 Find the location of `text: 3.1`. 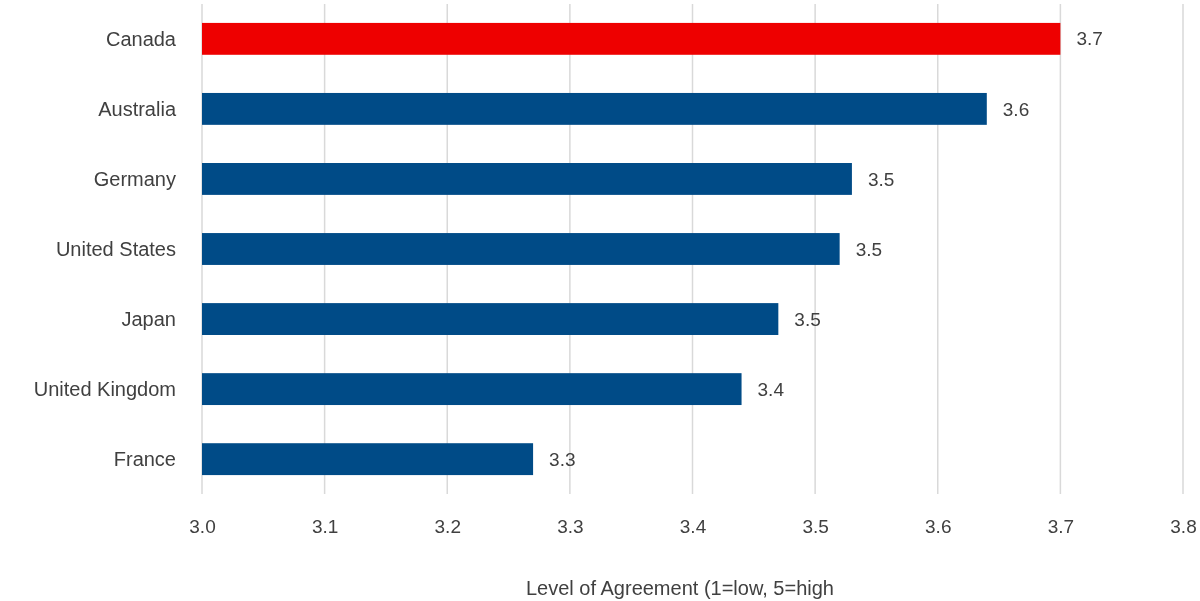

text: 3.1 is located at coordinates (325, 527).